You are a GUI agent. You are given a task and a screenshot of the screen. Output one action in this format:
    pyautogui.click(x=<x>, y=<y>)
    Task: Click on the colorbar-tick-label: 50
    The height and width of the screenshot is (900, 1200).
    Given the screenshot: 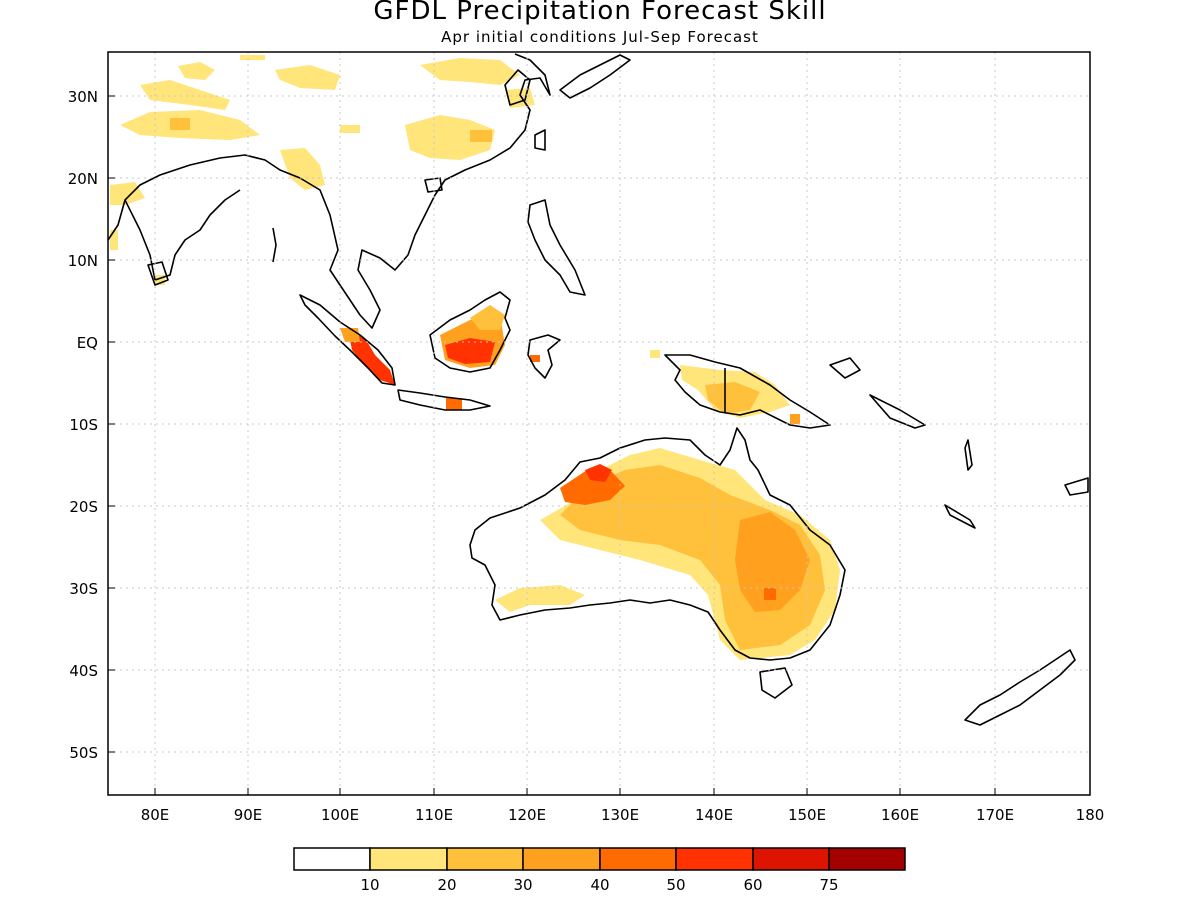 What is the action you would take?
    pyautogui.click(x=675, y=885)
    